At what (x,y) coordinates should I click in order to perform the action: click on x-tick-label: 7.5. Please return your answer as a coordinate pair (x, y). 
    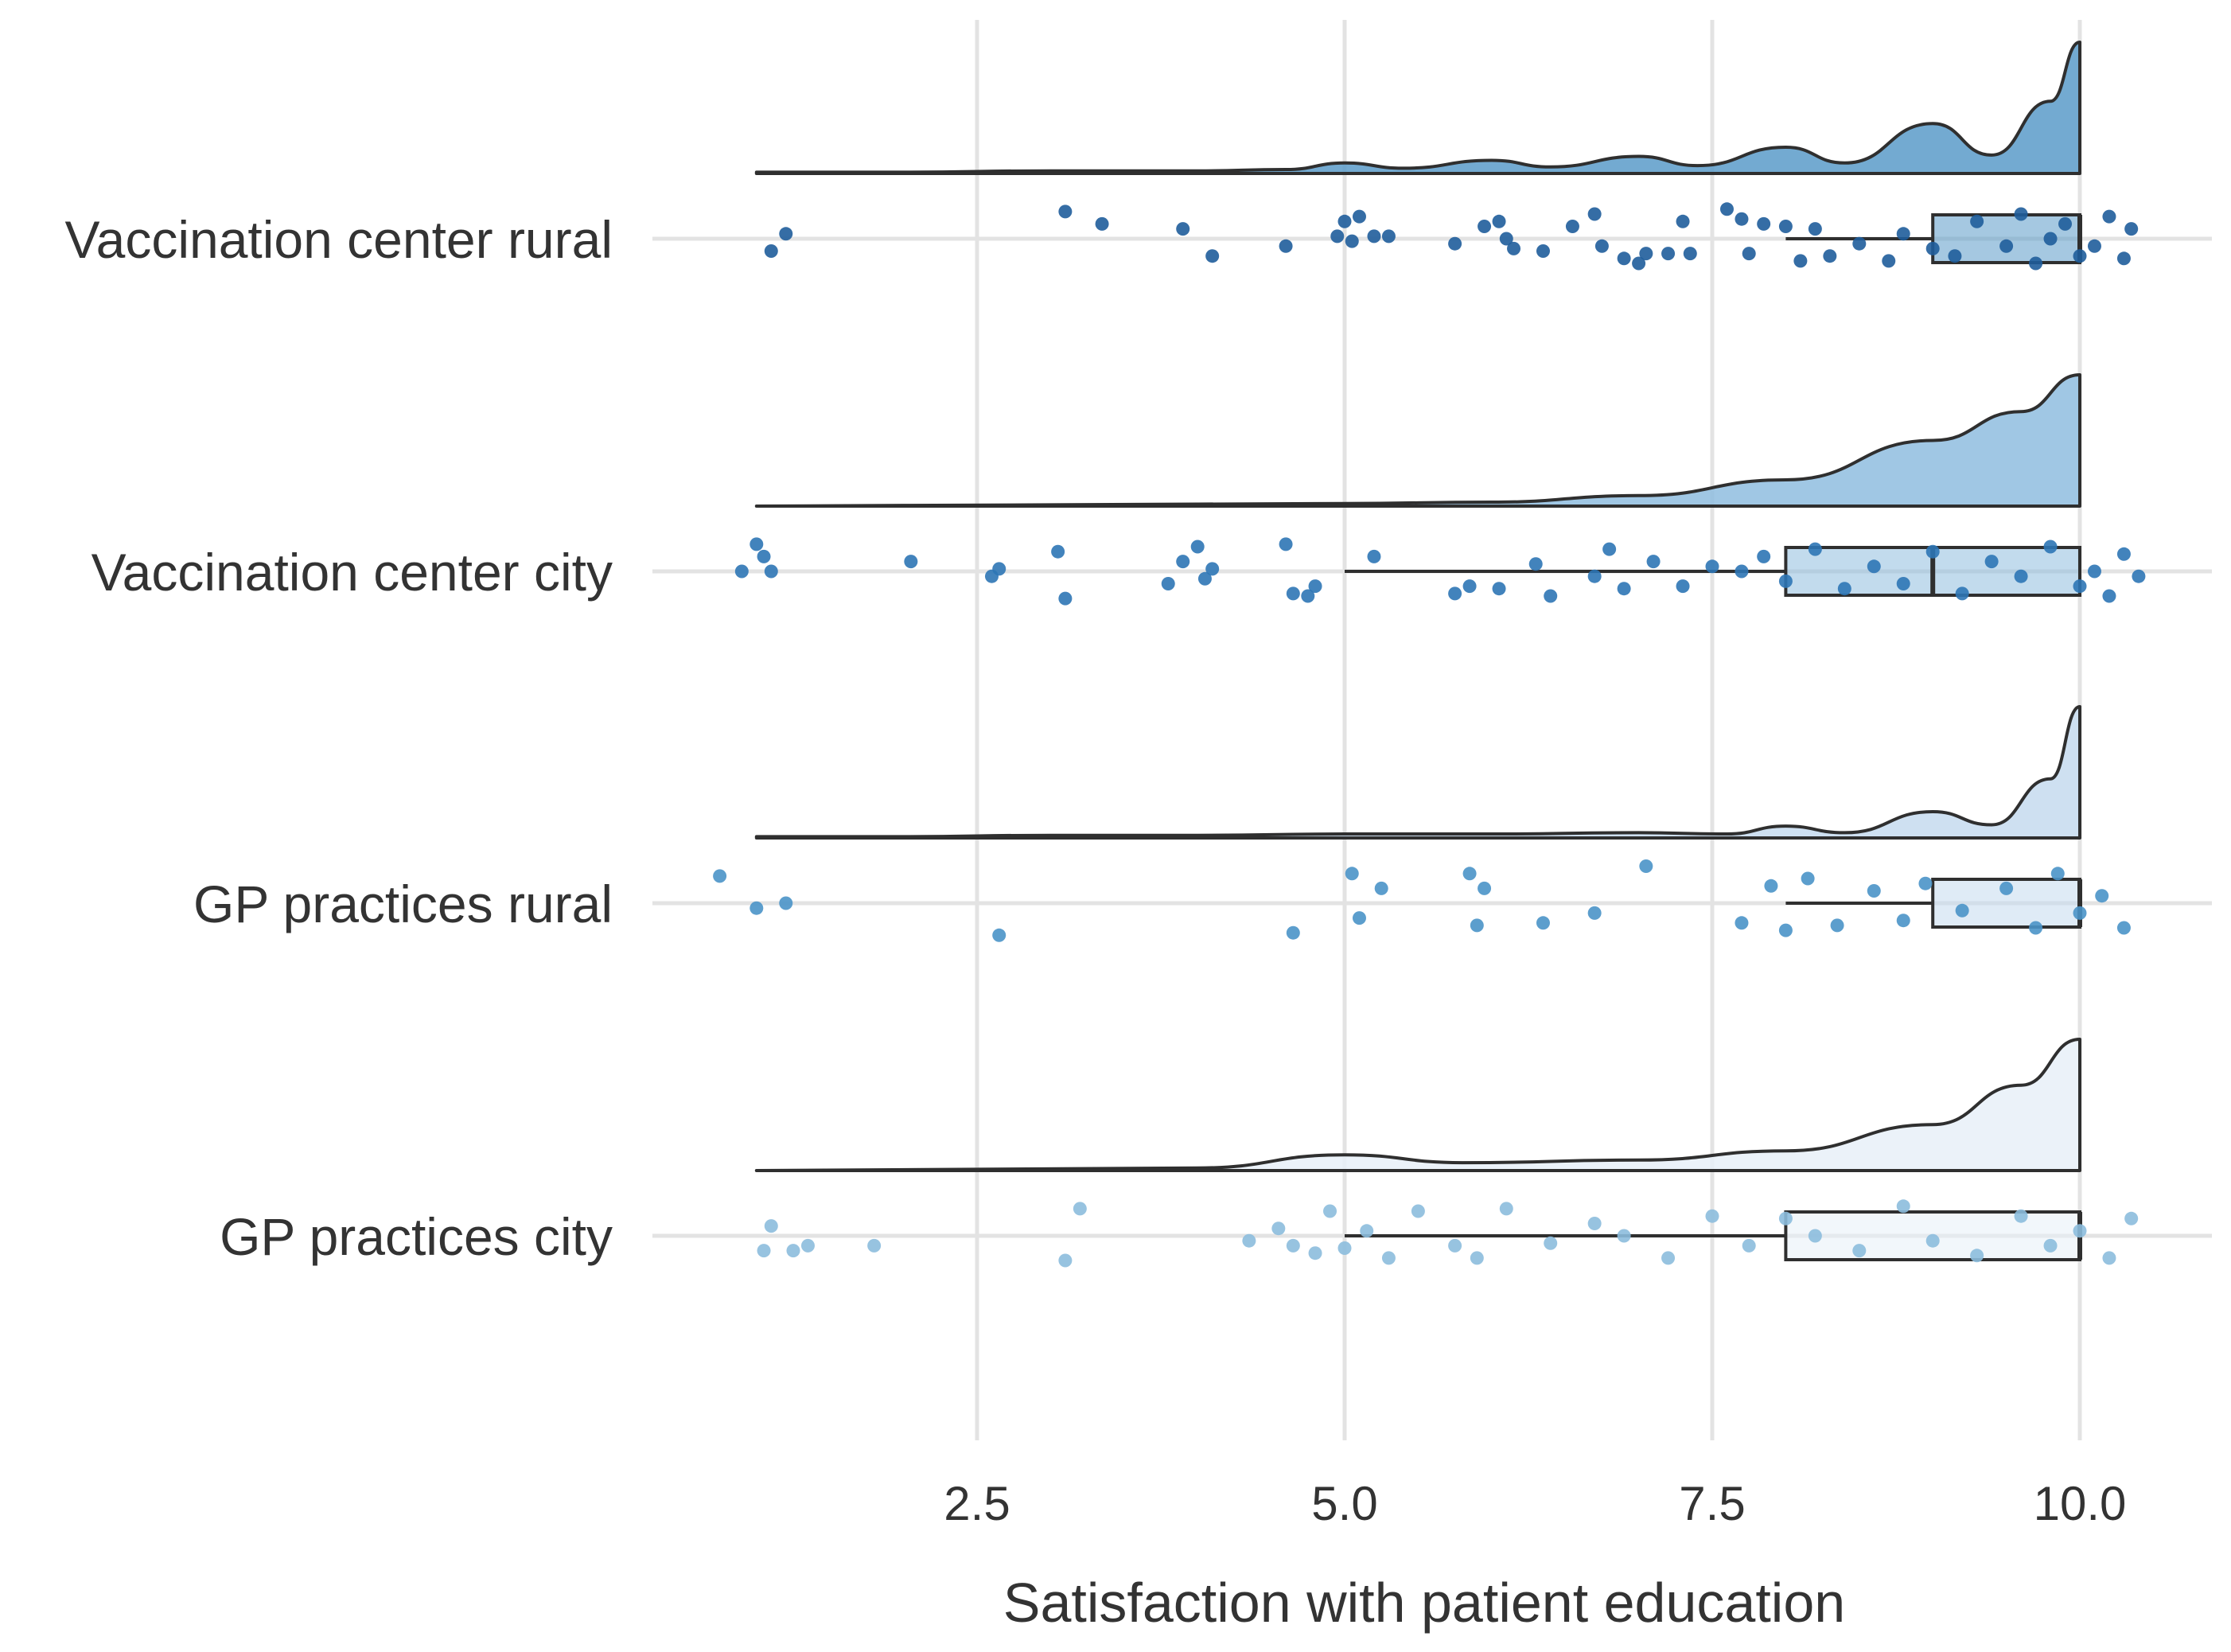
    Looking at the image, I should click on (1712, 1504).